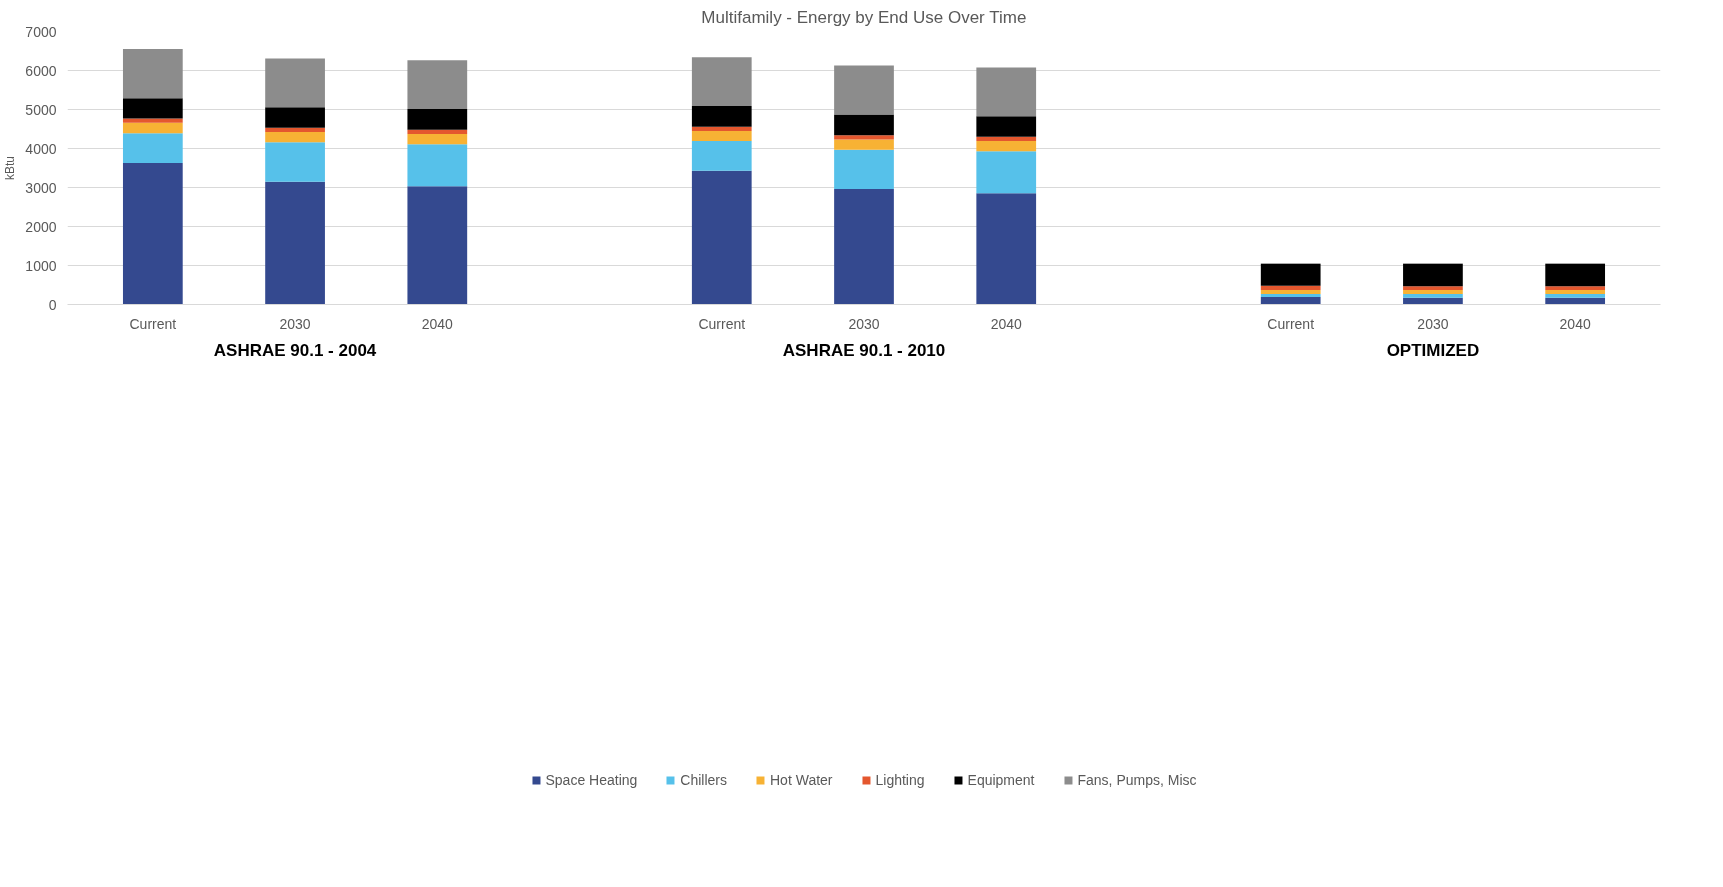 The height and width of the screenshot is (887, 1723). I want to click on legend-label: Equipment, so click(1001, 780).